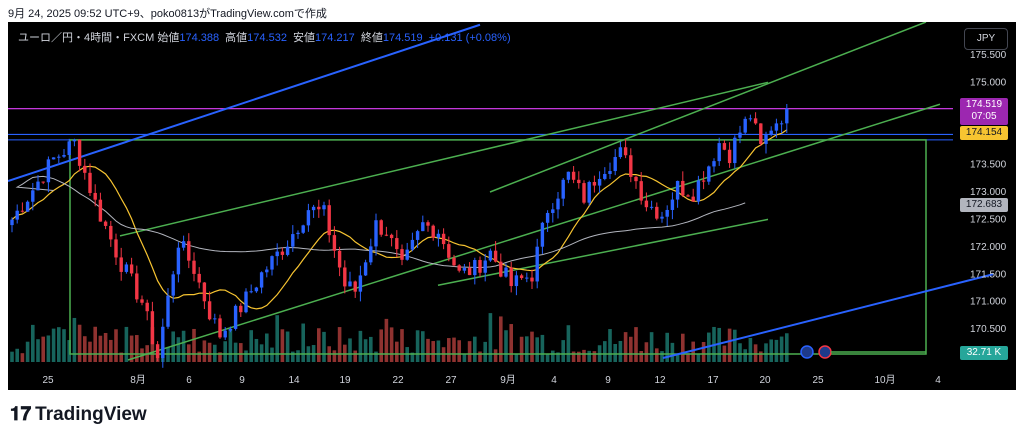 Image resolution: width=1024 pixels, height=441 pixels. Describe the element at coordinates (469, 38) in the screenshot. I see `change-value: +0.131 (+0.08%)` at that location.